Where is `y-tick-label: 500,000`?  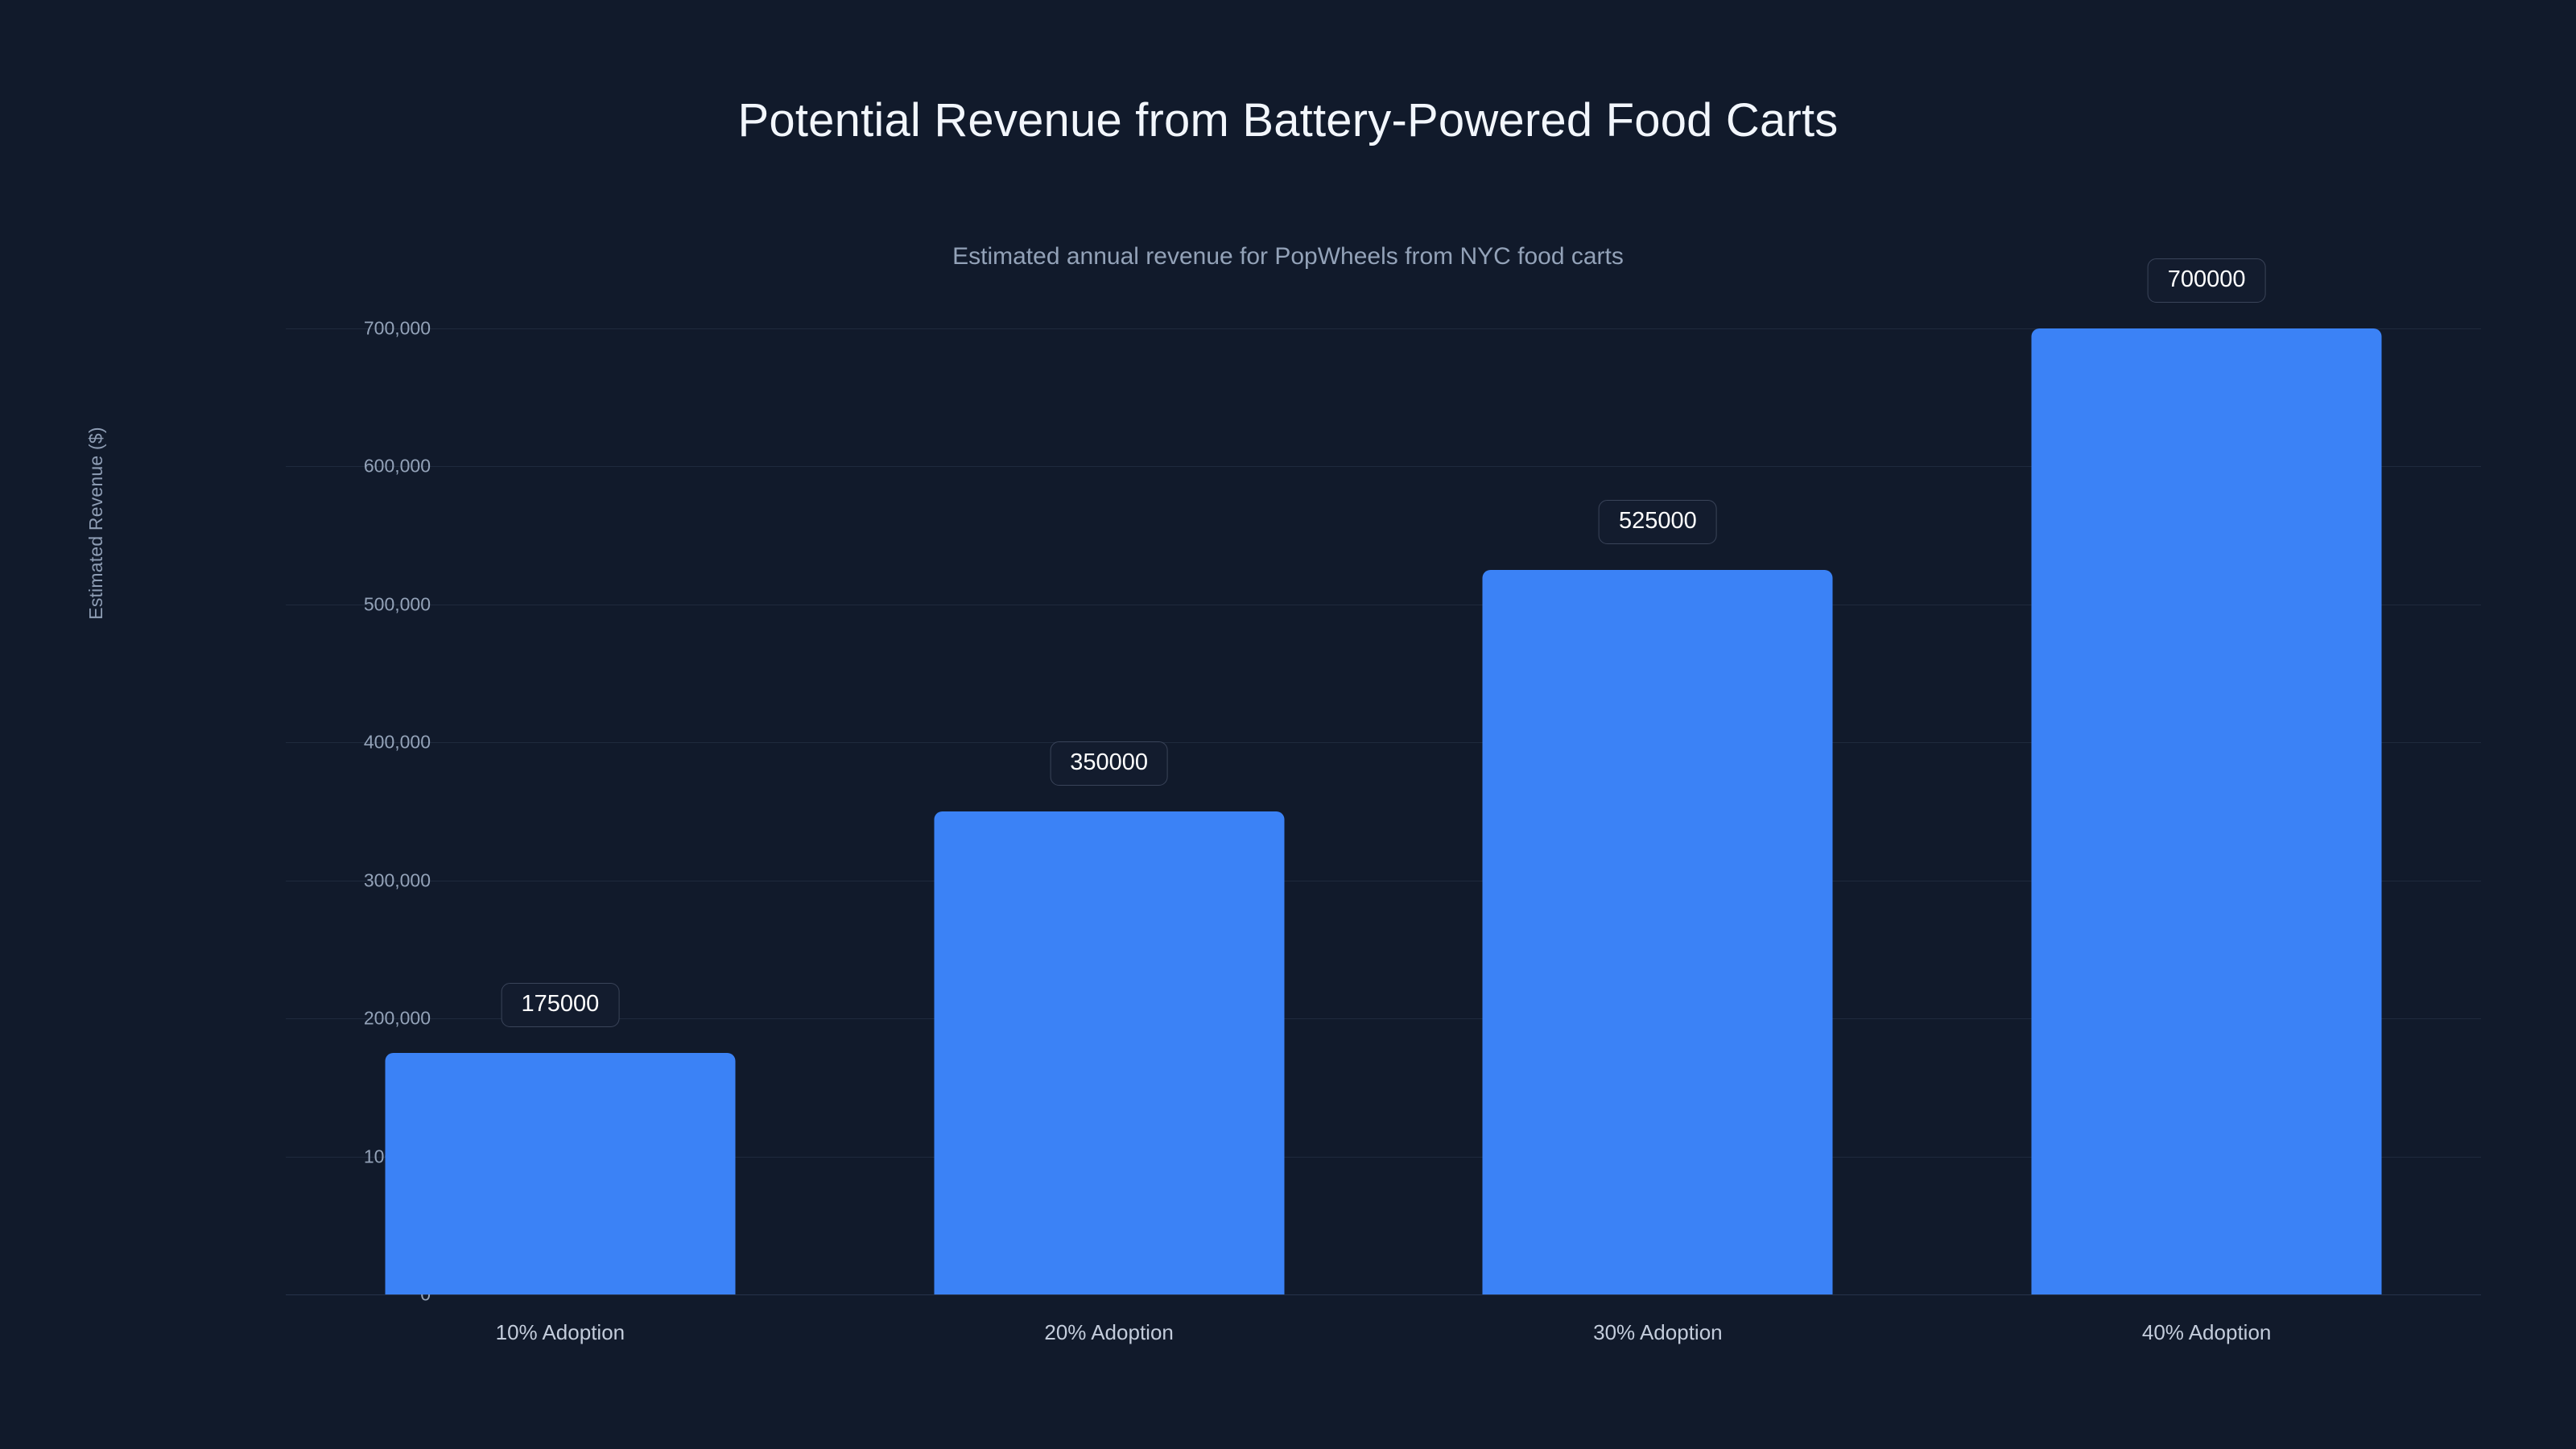 y-tick-label: 500,000 is located at coordinates (397, 604).